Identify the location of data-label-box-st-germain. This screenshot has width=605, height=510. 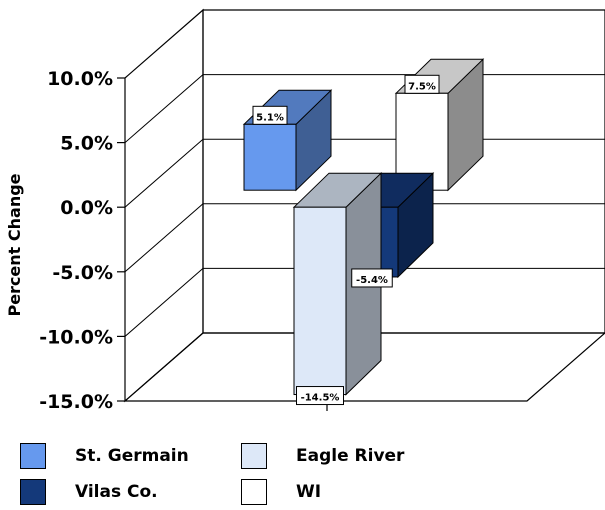
(270, 115).